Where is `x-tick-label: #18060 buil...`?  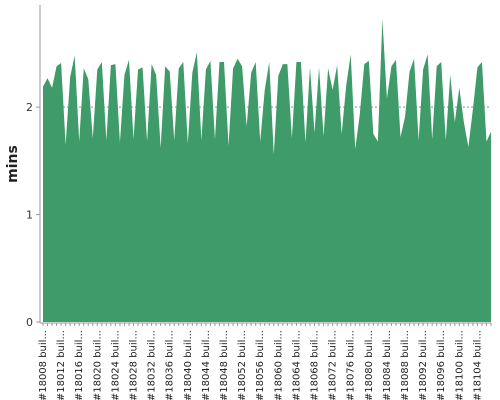 x-tick-label: #18060 buil... is located at coordinates (278, 365).